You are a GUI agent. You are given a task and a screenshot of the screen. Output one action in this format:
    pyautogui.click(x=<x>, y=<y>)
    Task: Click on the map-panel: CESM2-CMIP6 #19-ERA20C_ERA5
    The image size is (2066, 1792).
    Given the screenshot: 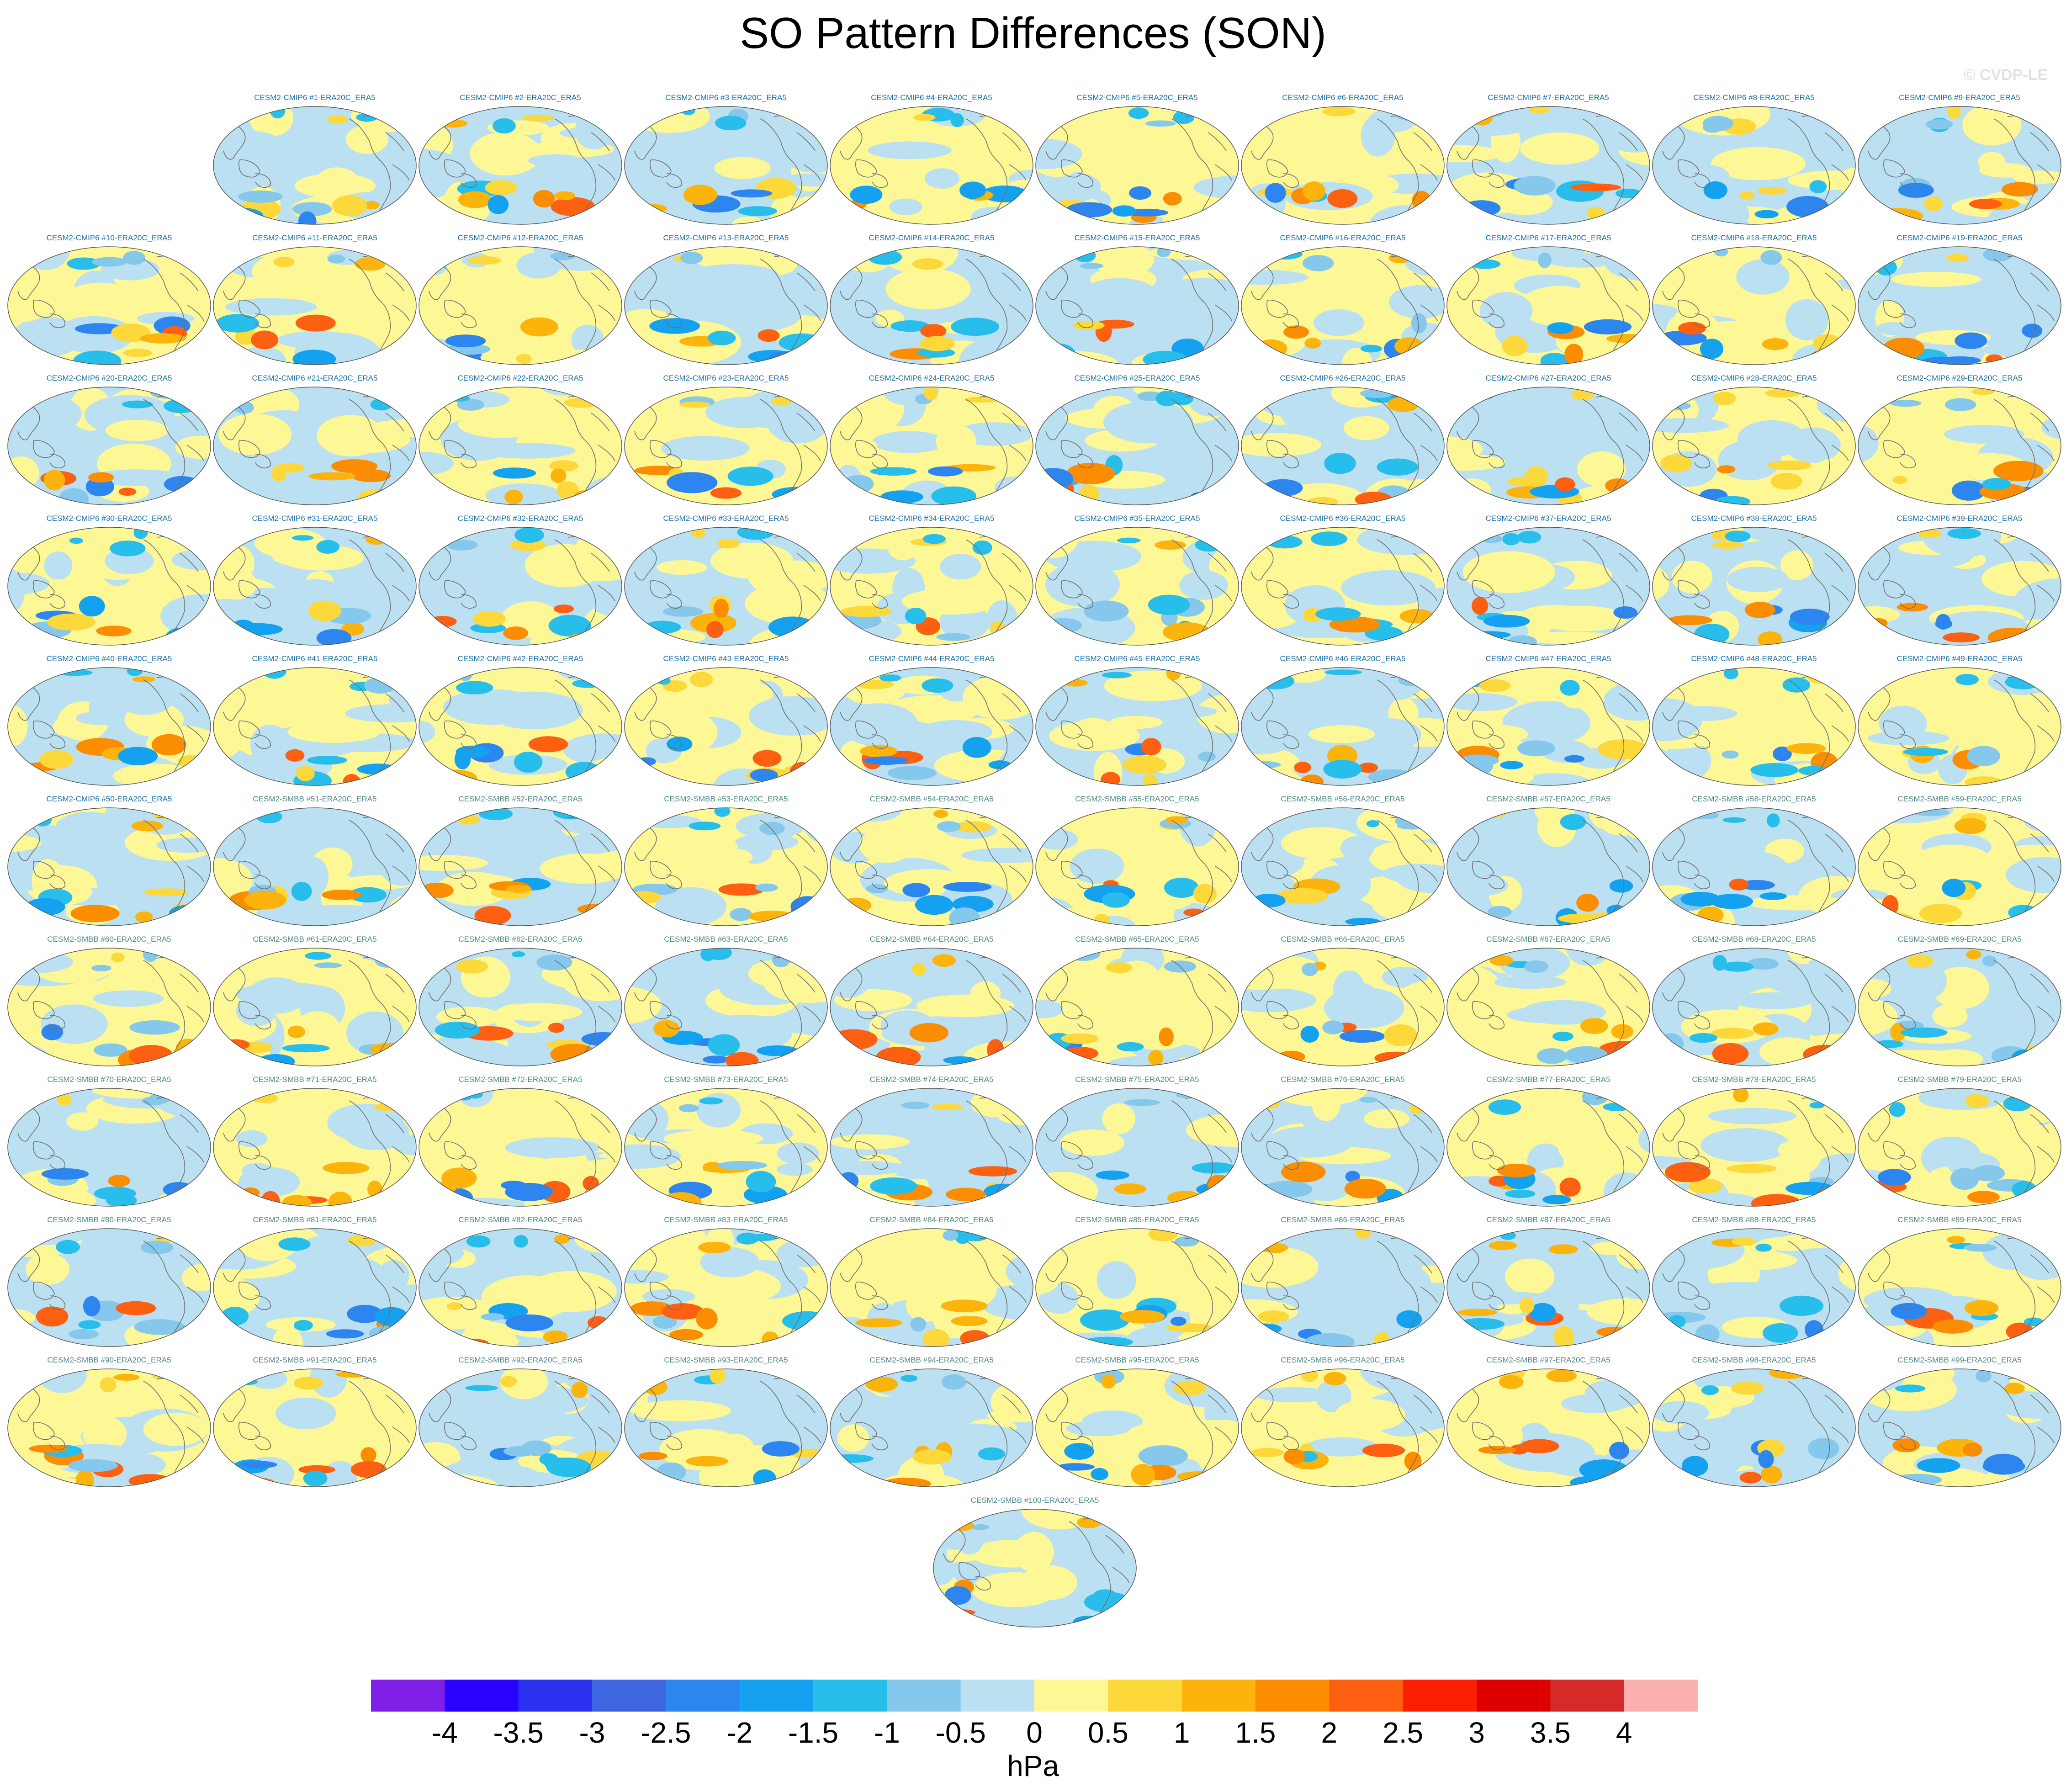 What is the action you would take?
    pyautogui.click(x=1959, y=299)
    